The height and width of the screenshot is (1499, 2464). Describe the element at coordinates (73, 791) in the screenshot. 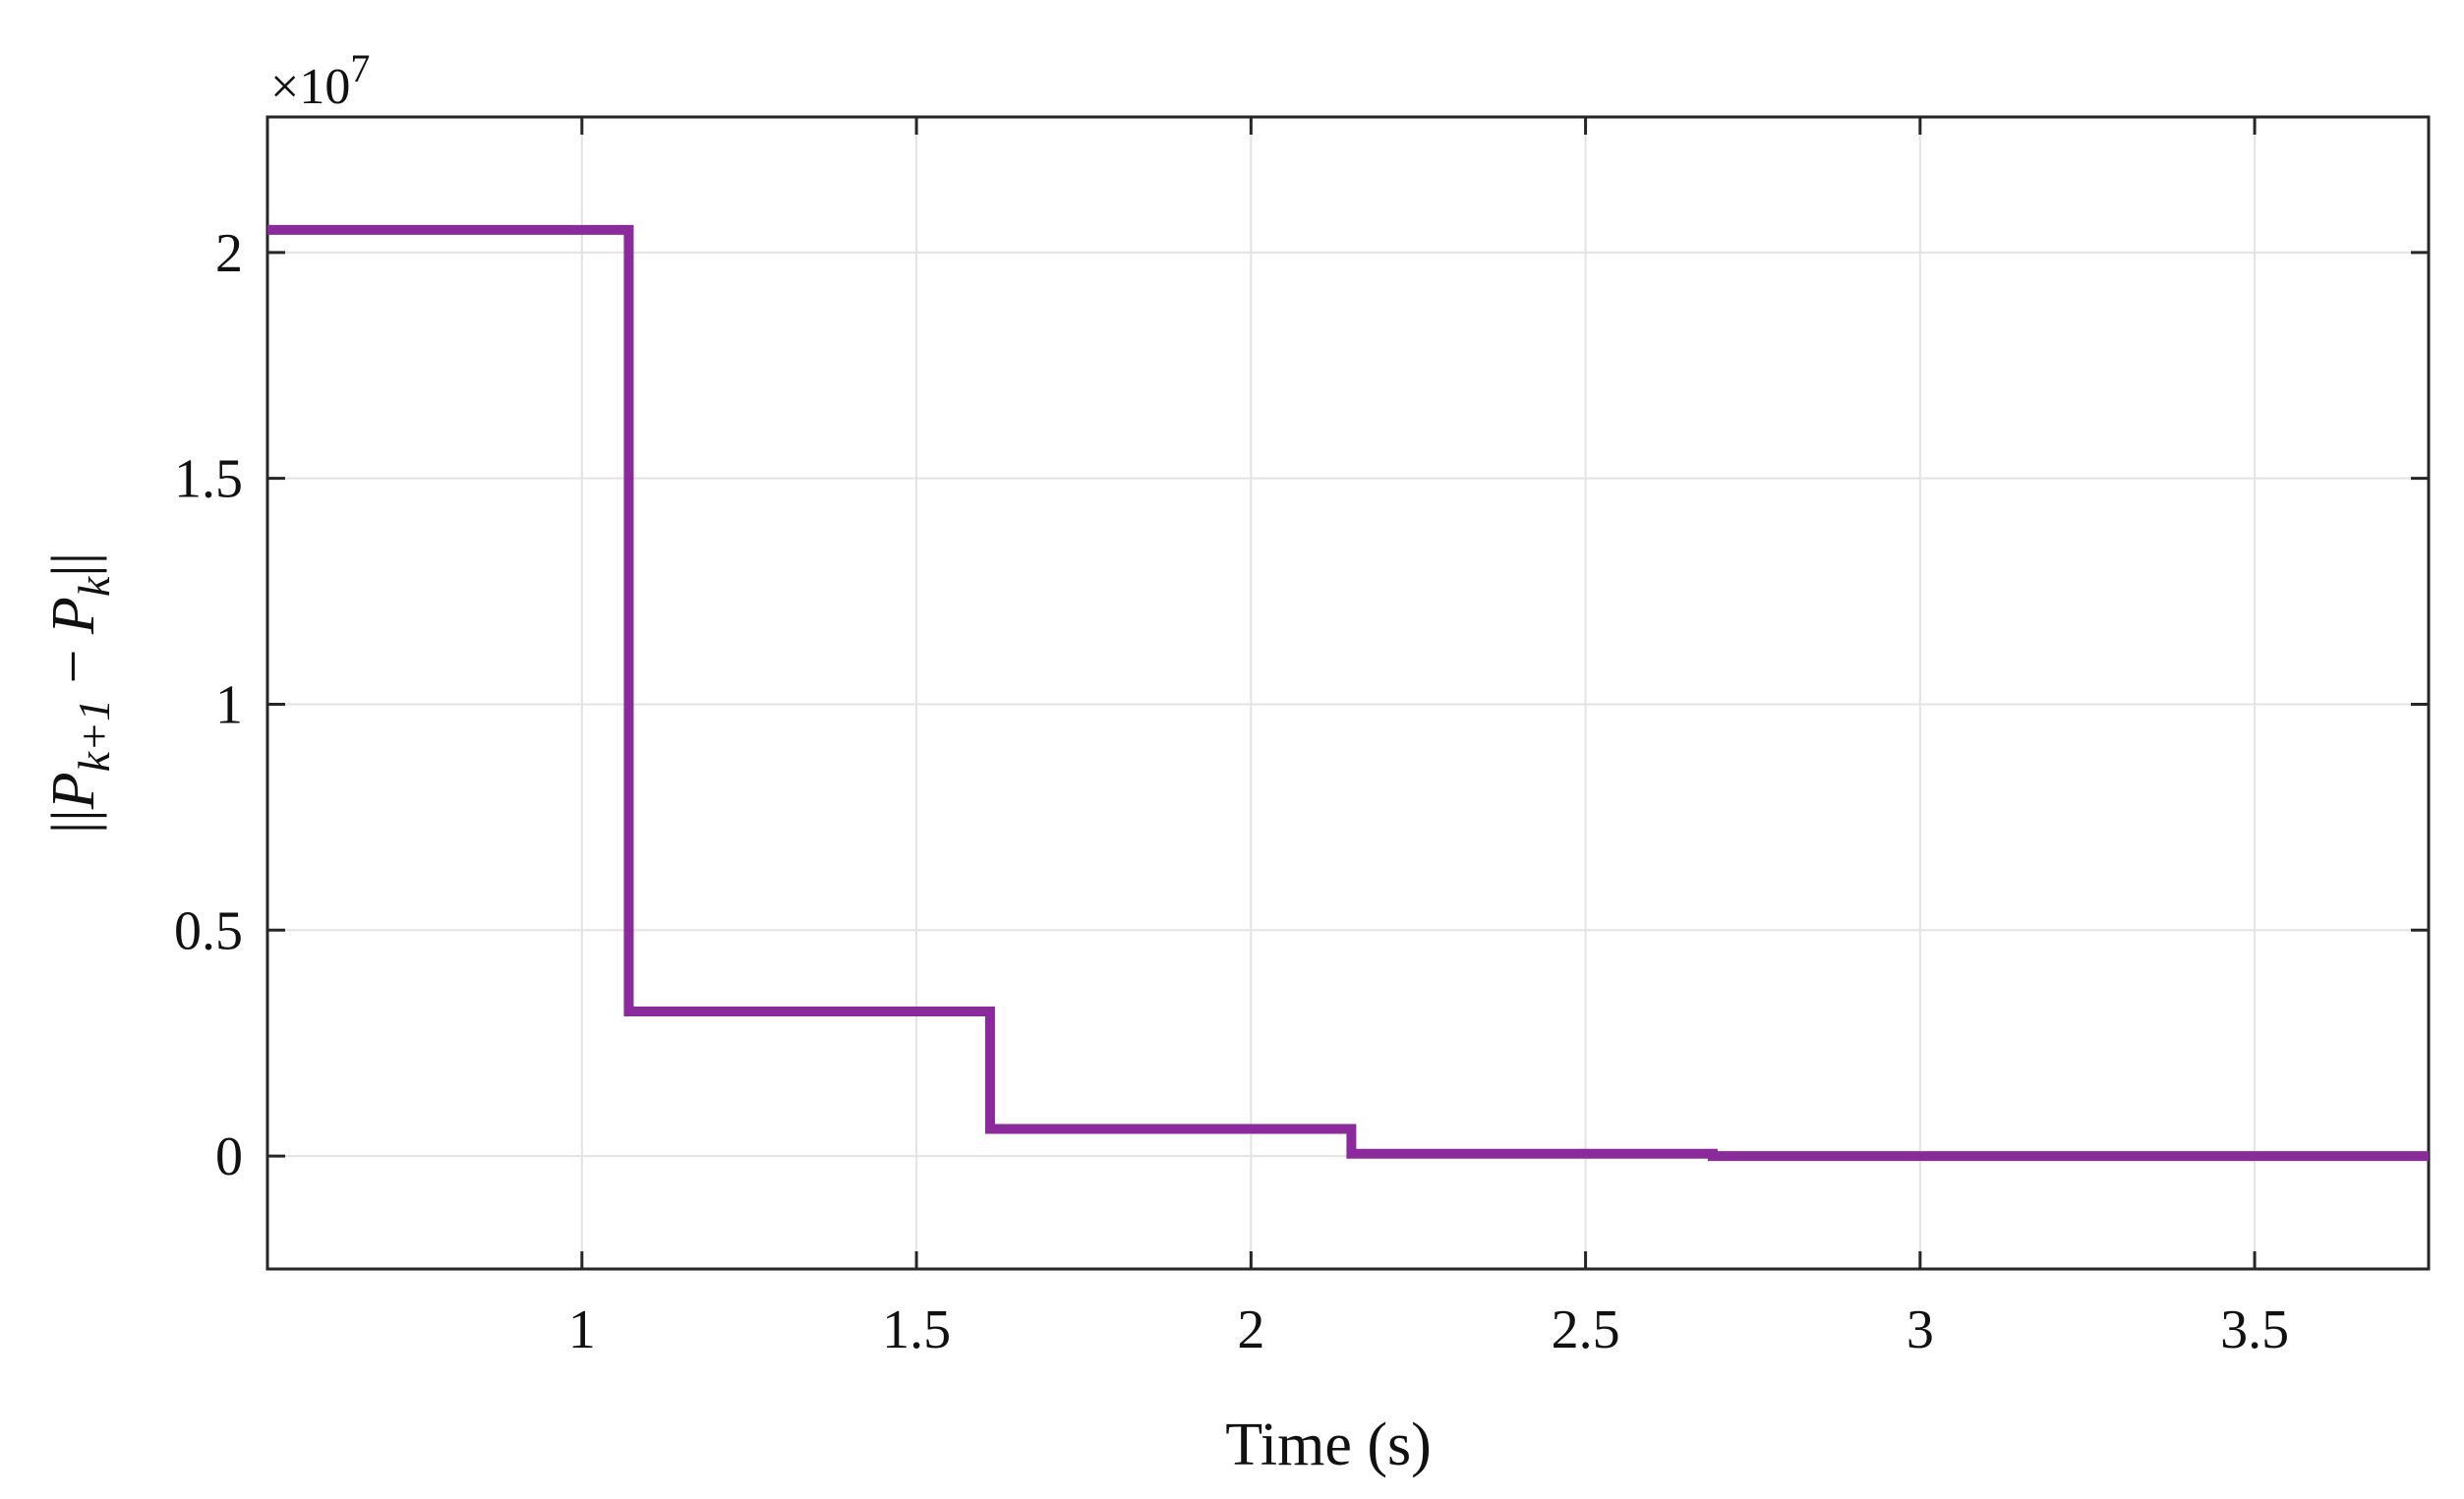

I see `y-label-sym1: P` at that location.